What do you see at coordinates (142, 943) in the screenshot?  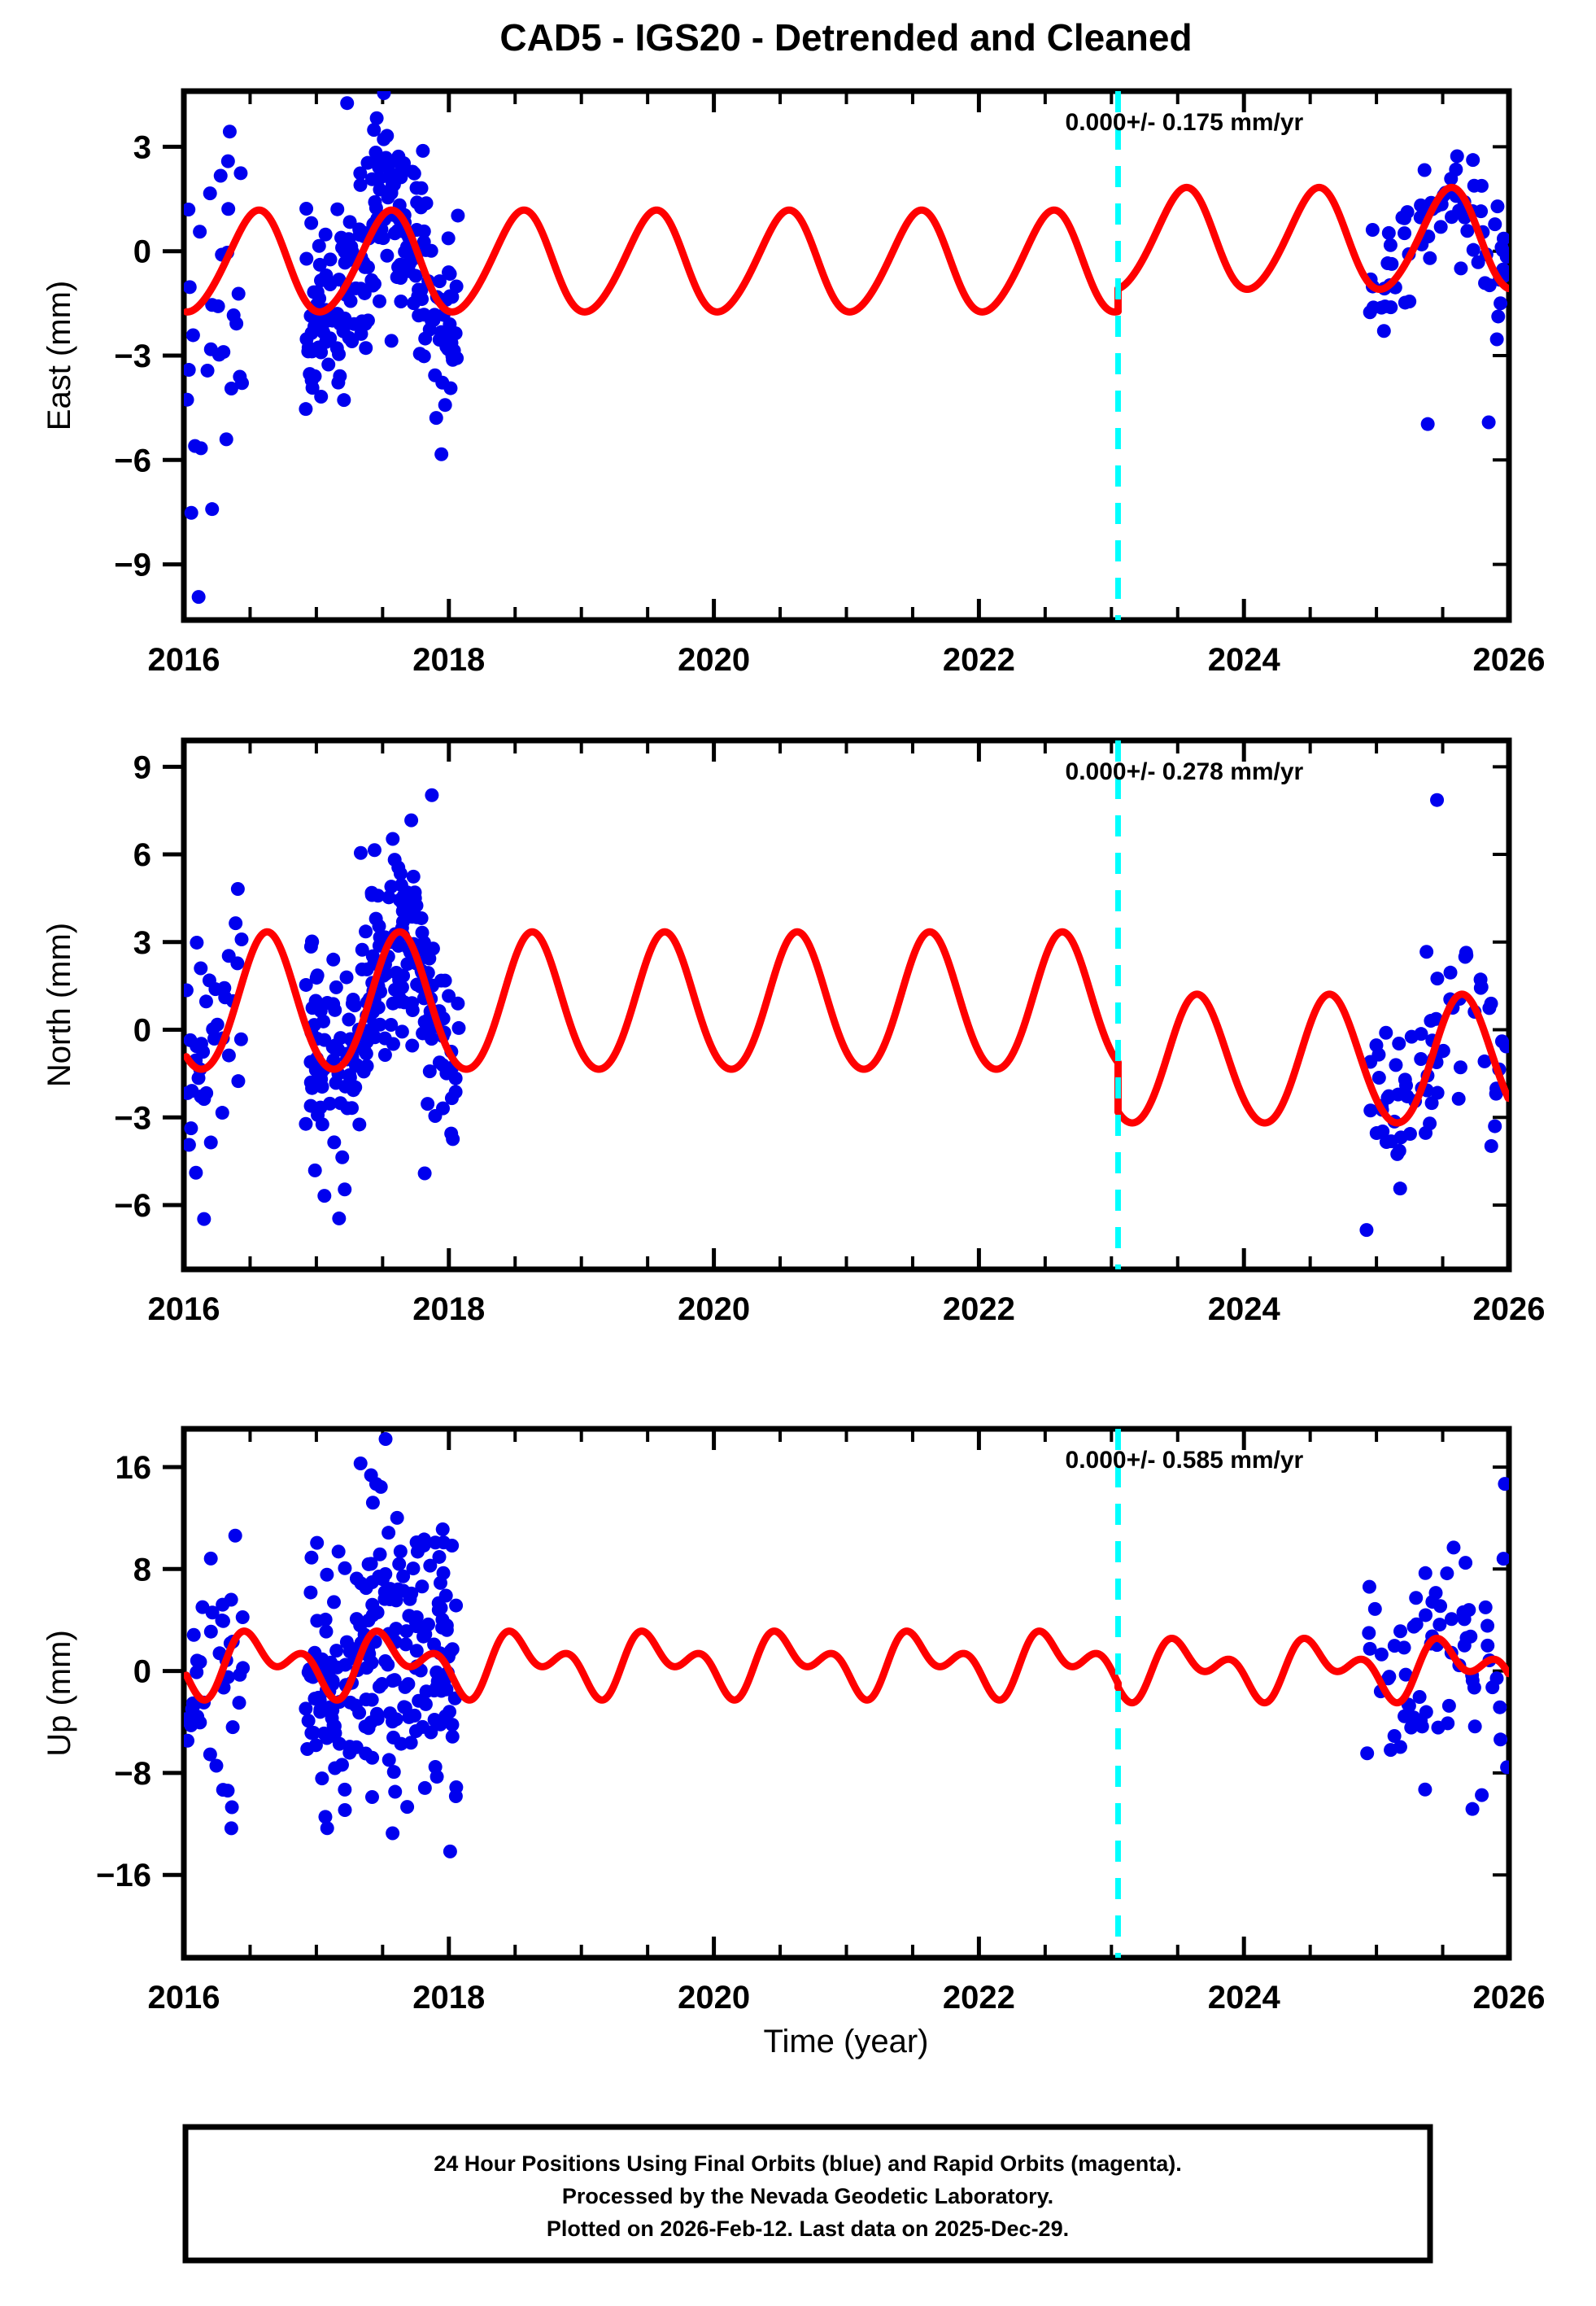 I see `y-axis-tick-label: 3` at bounding box center [142, 943].